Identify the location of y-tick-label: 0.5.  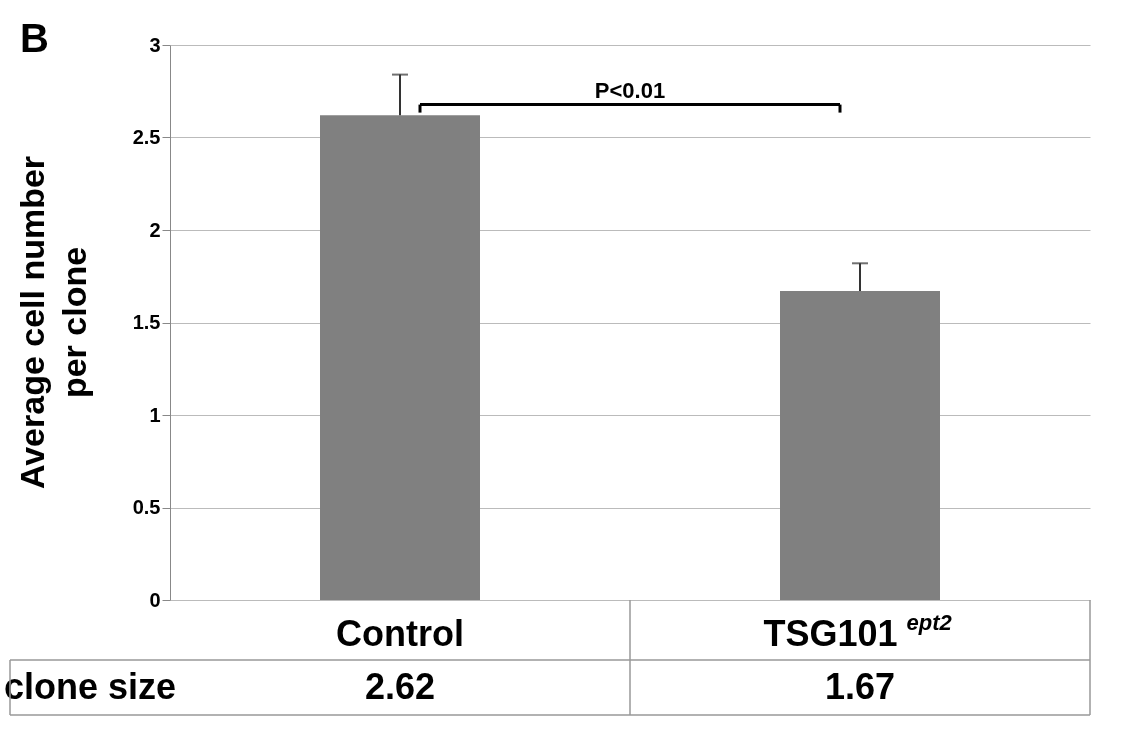
(146, 507).